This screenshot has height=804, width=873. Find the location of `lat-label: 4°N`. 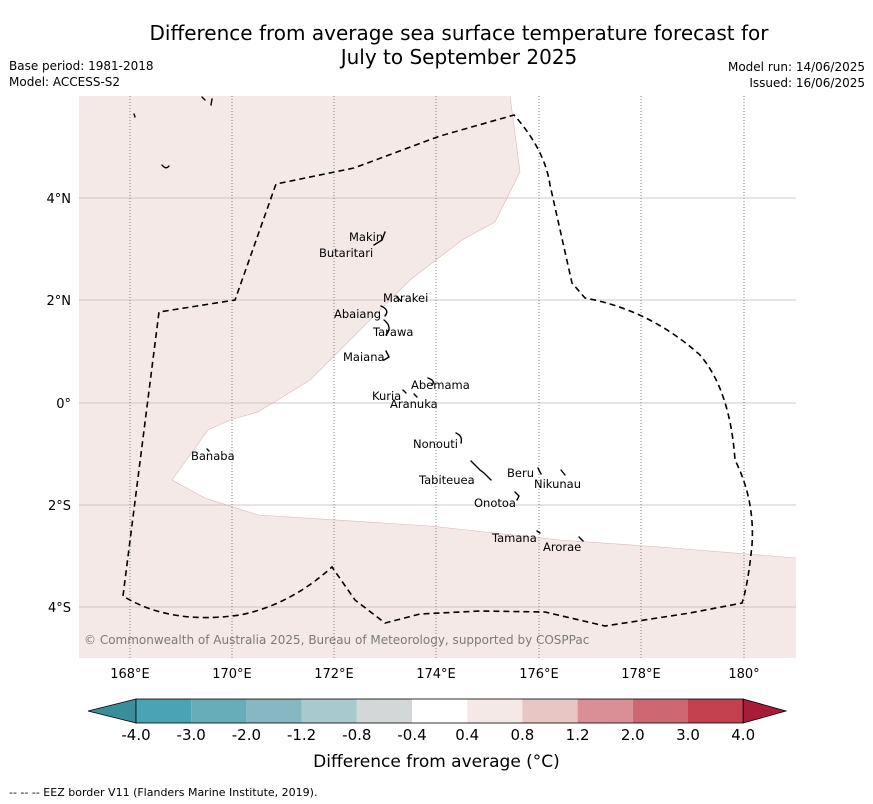

lat-label: 4°N is located at coordinates (59, 199).